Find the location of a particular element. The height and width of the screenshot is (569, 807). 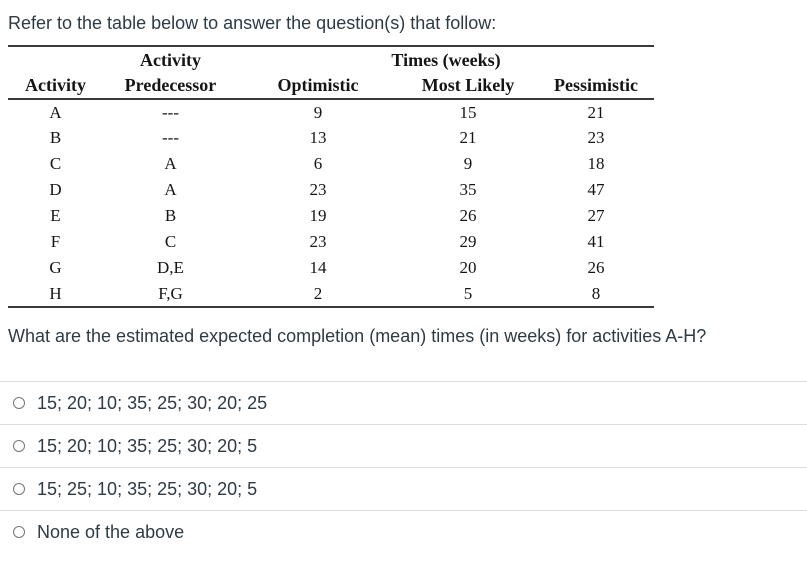

column-header-optimistic: Optimistic is located at coordinates (318, 85).